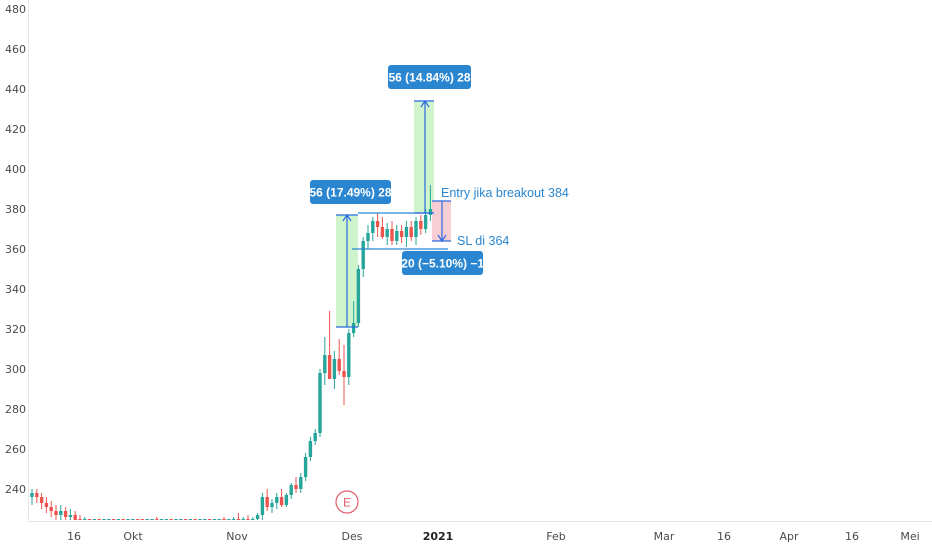 The width and height of the screenshot is (932, 550). Describe the element at coordinates (347, 502) in the screenshot. I see `earnings-marker: E` at that location.